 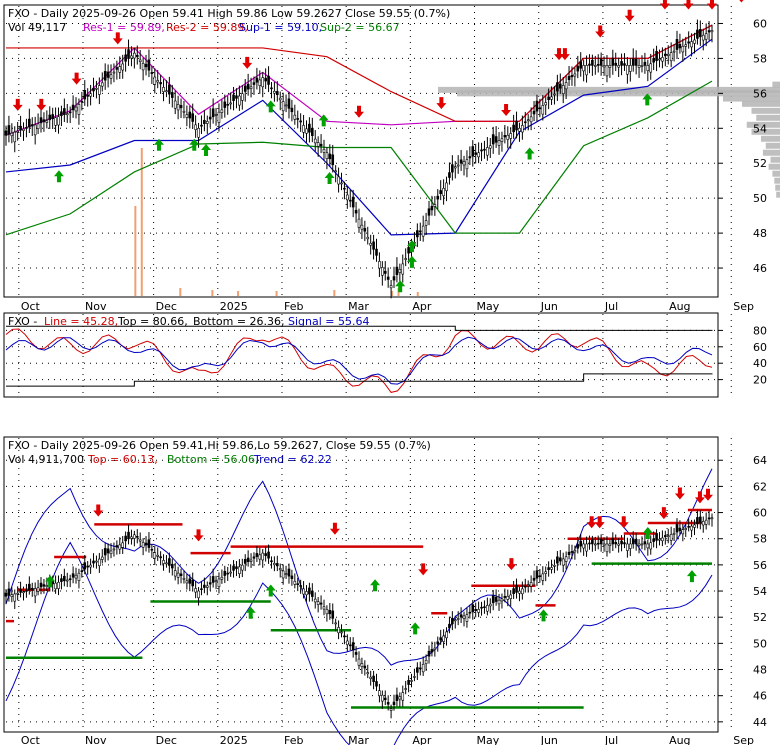 What do you see at coordinates (743, 306) in the screenshot?
I see `price-x-tick-label: Sep` at bounding box center [743, 306].